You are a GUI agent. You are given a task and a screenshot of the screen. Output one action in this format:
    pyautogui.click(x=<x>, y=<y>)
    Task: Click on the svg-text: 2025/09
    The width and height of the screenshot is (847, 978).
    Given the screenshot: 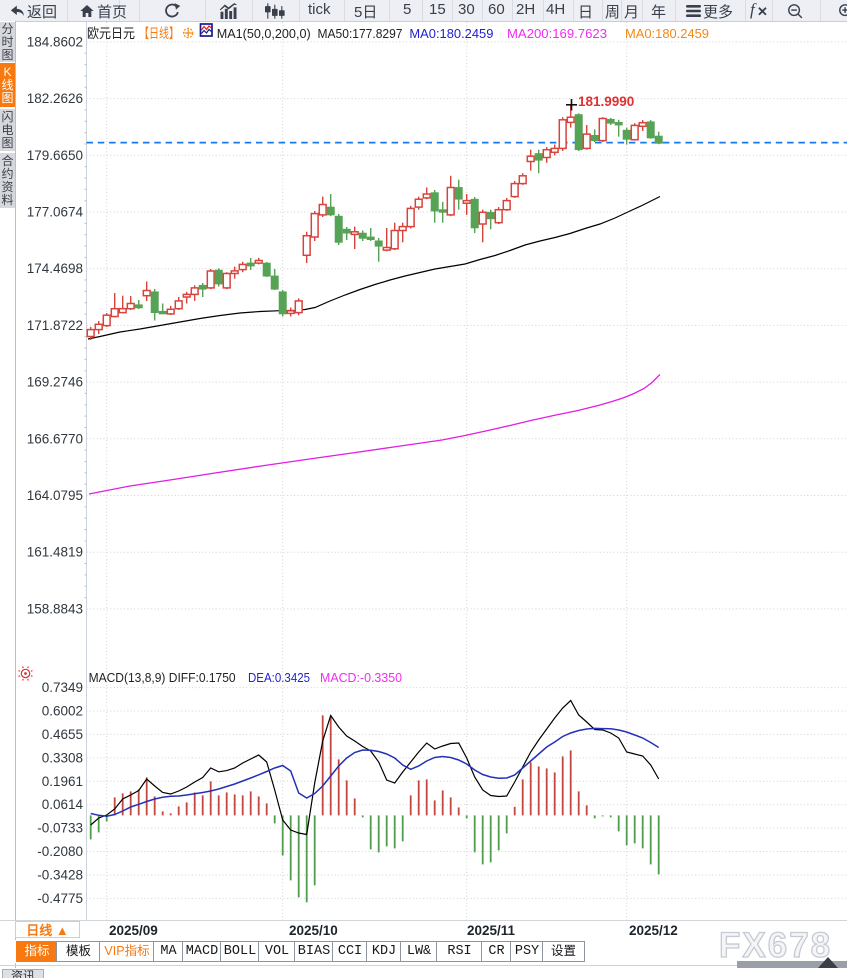 What is the action you would take?
    pyautogui.click(x=133, y=930)
    